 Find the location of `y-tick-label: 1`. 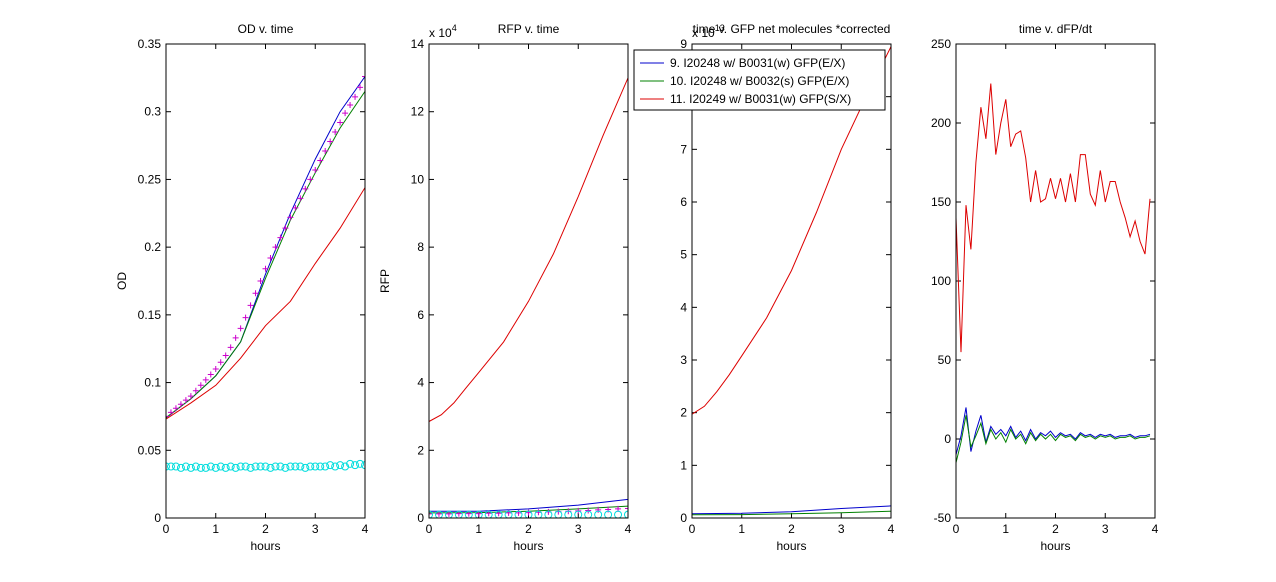

y-tick-label: 1 is located at coordinates (683, 465).